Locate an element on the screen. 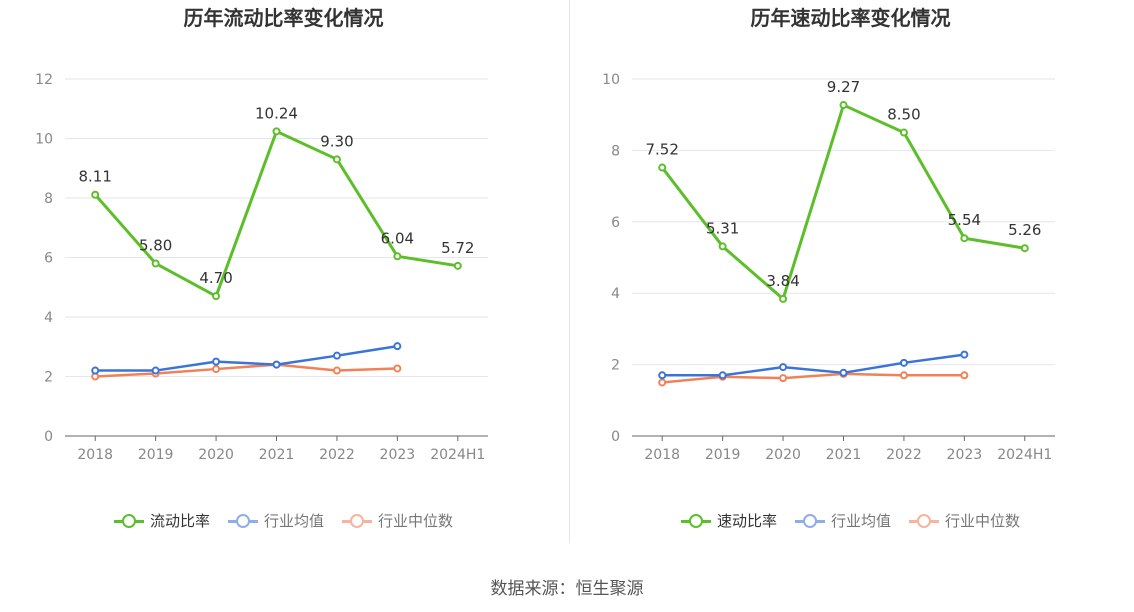 The image size is (1134, 612). chart-title: 历年速动比率变化情况 is located at coordinates (850, 18).